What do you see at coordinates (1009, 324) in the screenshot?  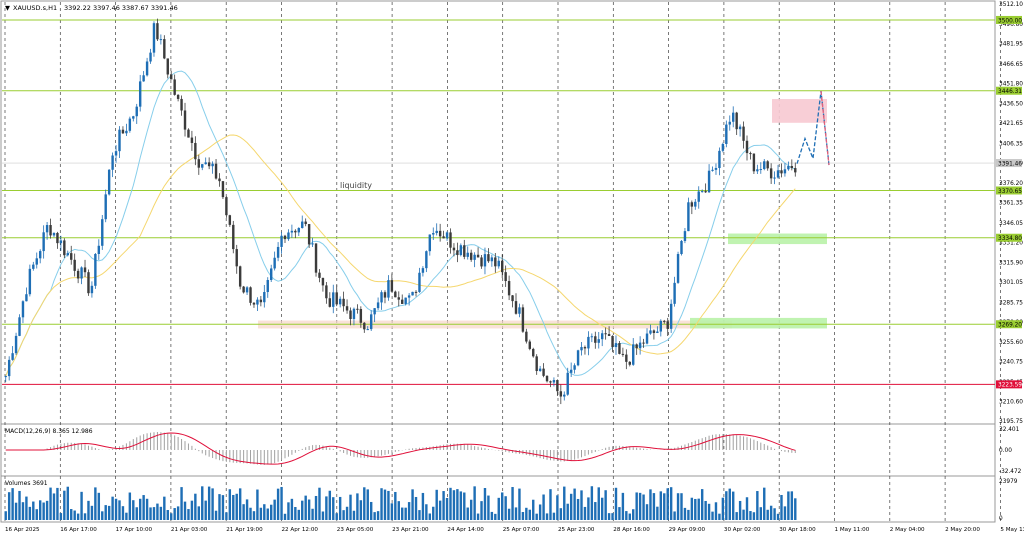 I see `level-price-tag` at bounding box center [1009, 324].